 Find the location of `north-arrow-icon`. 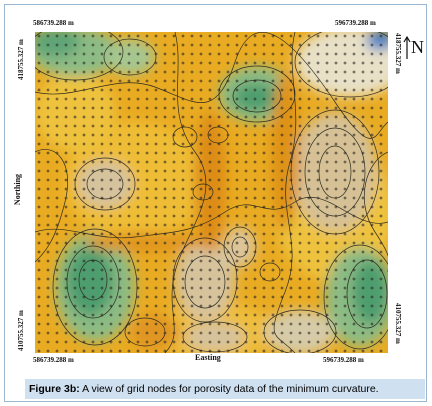

north-arrow-icon is located at coordinates (407, 47).